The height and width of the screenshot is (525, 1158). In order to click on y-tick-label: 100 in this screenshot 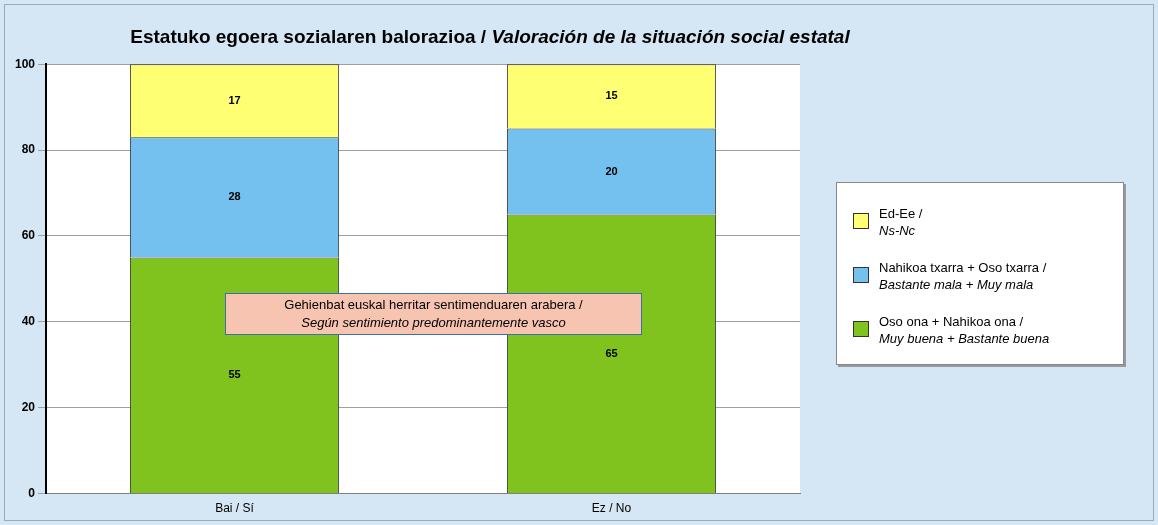, I will do `click(25, 63)`.